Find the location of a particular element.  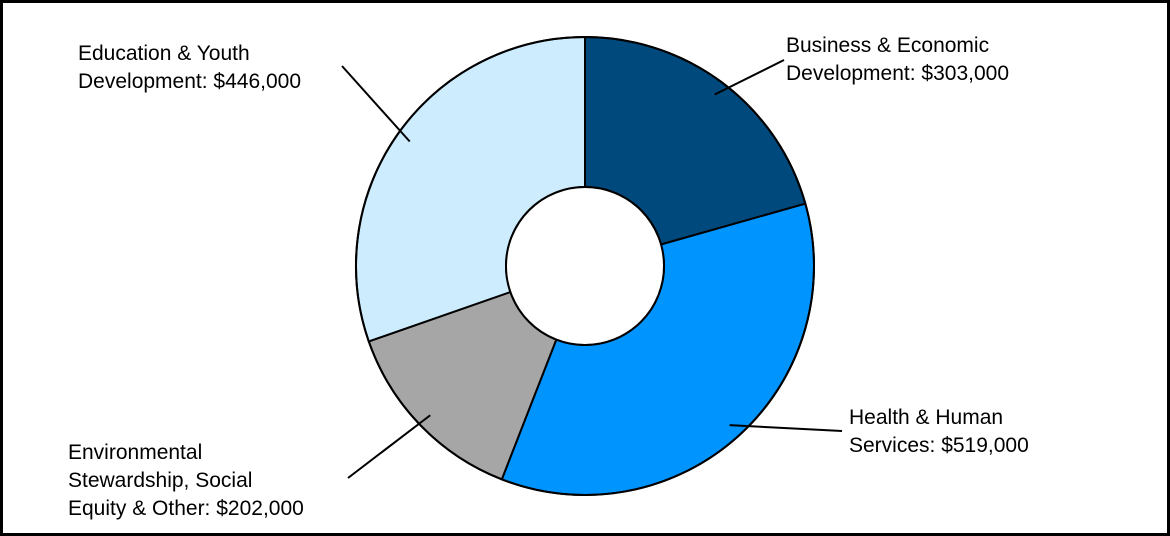

slice-label-line: Development: $446,000 is located at coordinates (189, 81).